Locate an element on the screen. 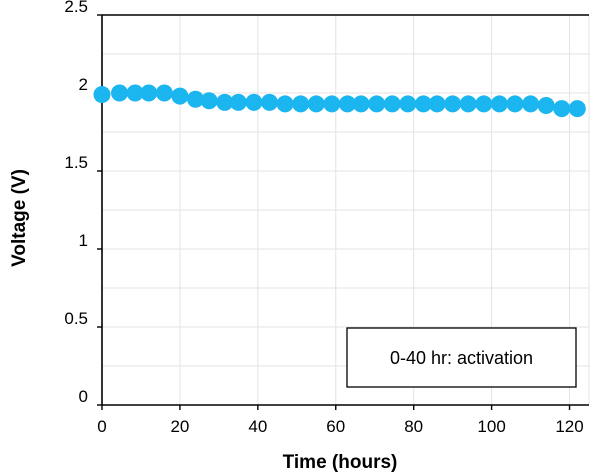 The image size is (609, 475). y-tick-label: 2.5 is located at coordinates (76, 8).